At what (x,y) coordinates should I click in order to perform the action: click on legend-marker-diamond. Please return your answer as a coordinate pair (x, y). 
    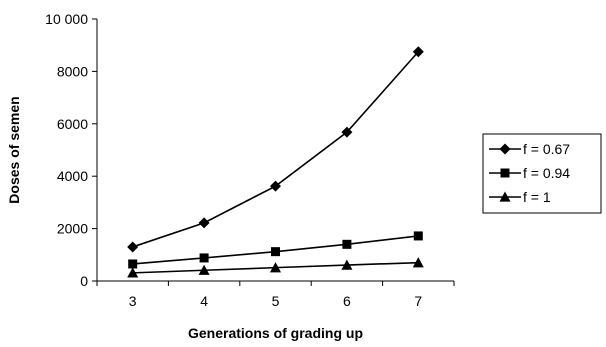
    Looking at the image, I should click on (505, 149).